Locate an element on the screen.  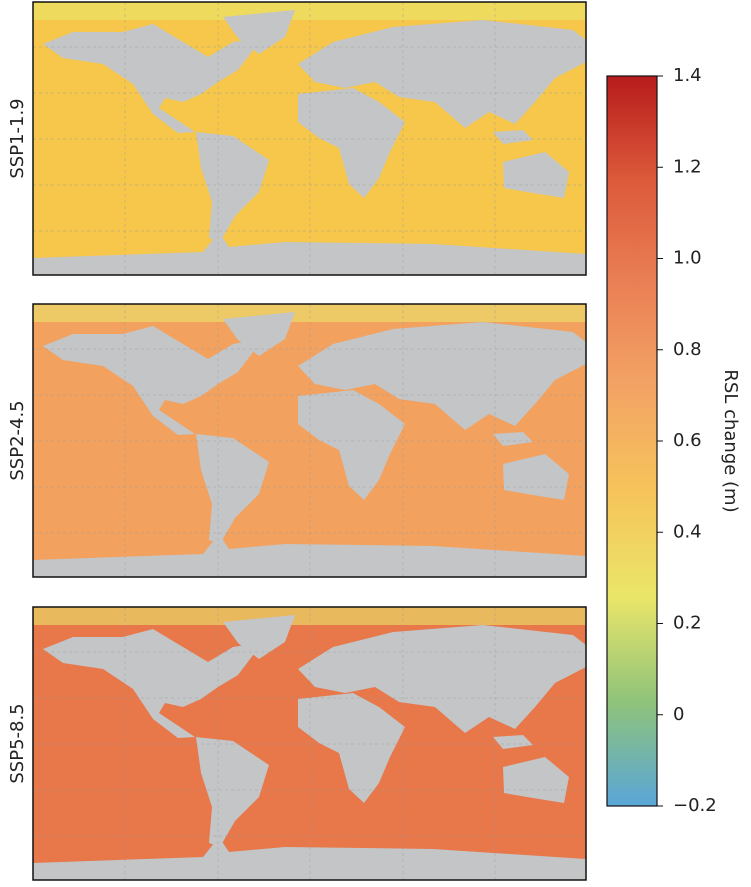
colorbar-tick-label: 1.4 is located at coordinates (687, 75).